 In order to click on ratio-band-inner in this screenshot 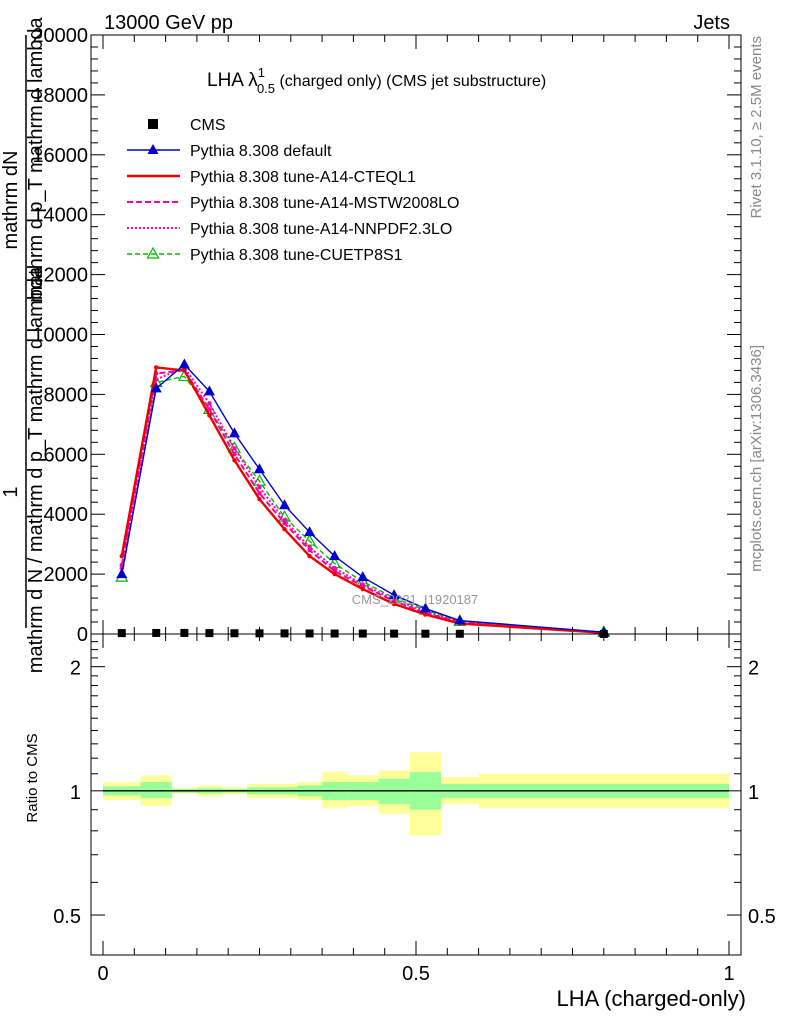, I will do `click(156, 790)`.